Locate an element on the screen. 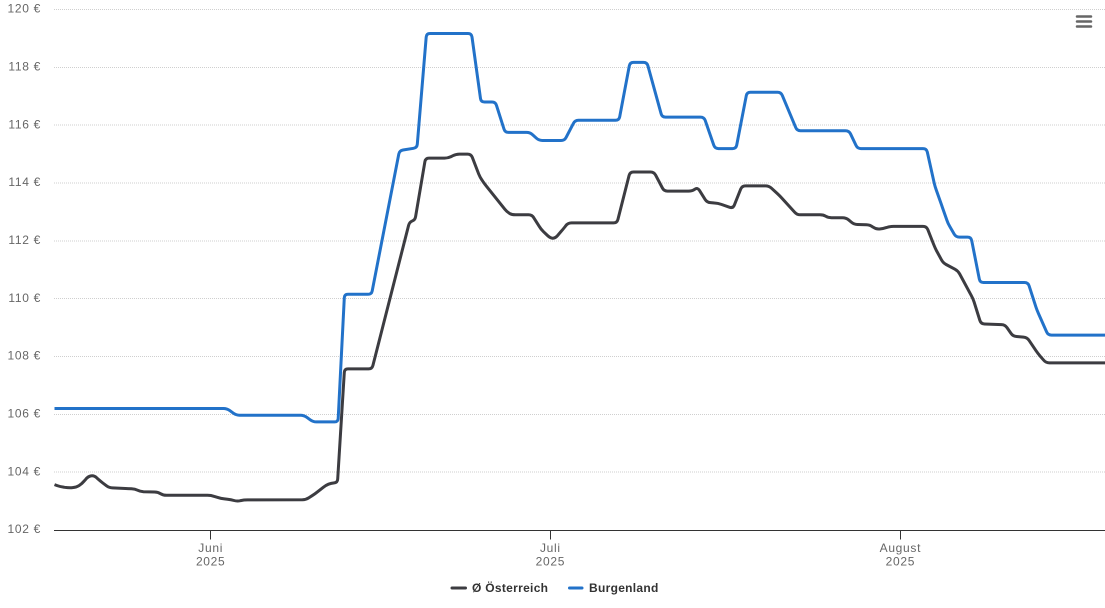 This screenshot has width=1105, height=608. svg-text: Juni is located at coordinates (210, 548).